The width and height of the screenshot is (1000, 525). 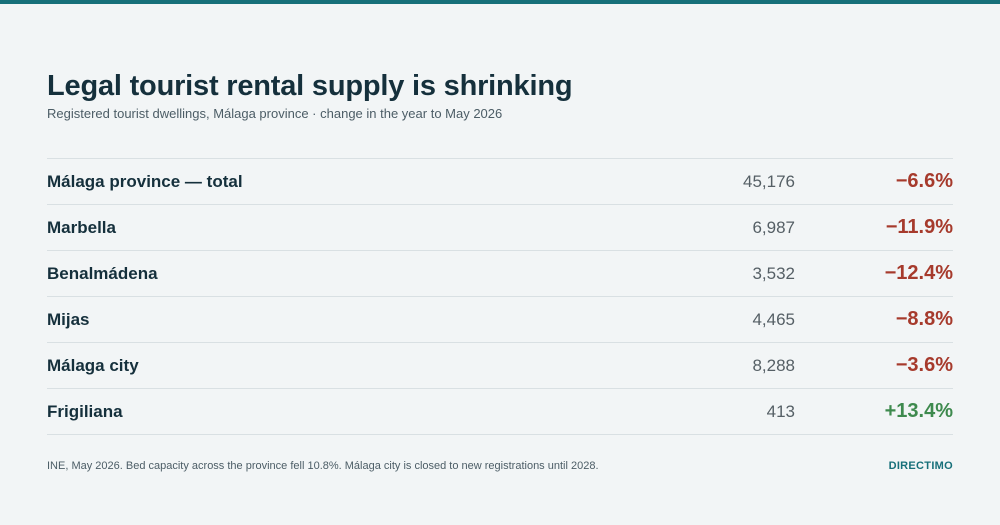 I want to click on row-count: 45,176, so click(x=769, y=181).